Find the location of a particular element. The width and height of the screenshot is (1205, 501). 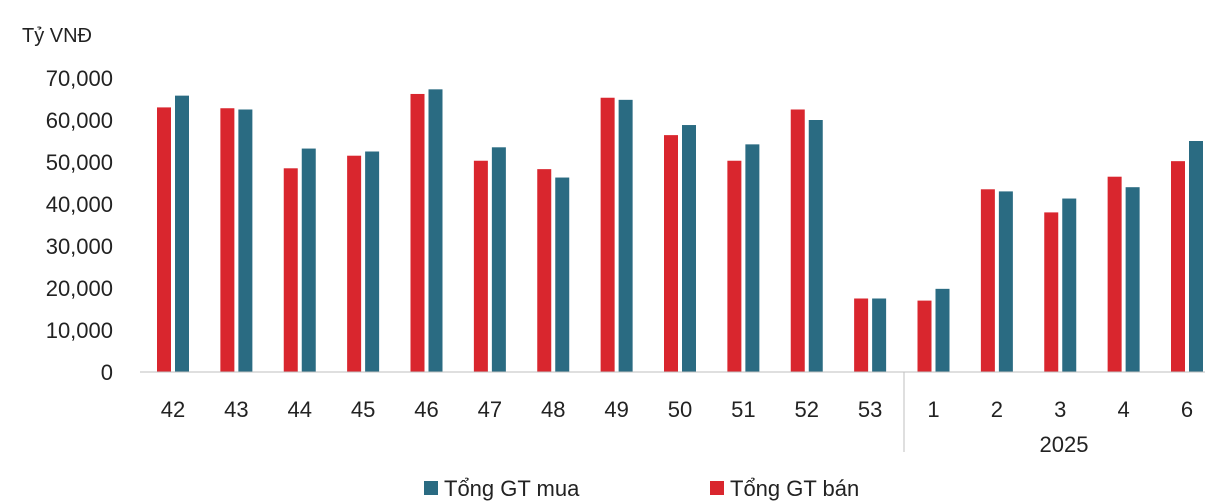

x-tick-label: 2 is located at coordinates (997, 409).